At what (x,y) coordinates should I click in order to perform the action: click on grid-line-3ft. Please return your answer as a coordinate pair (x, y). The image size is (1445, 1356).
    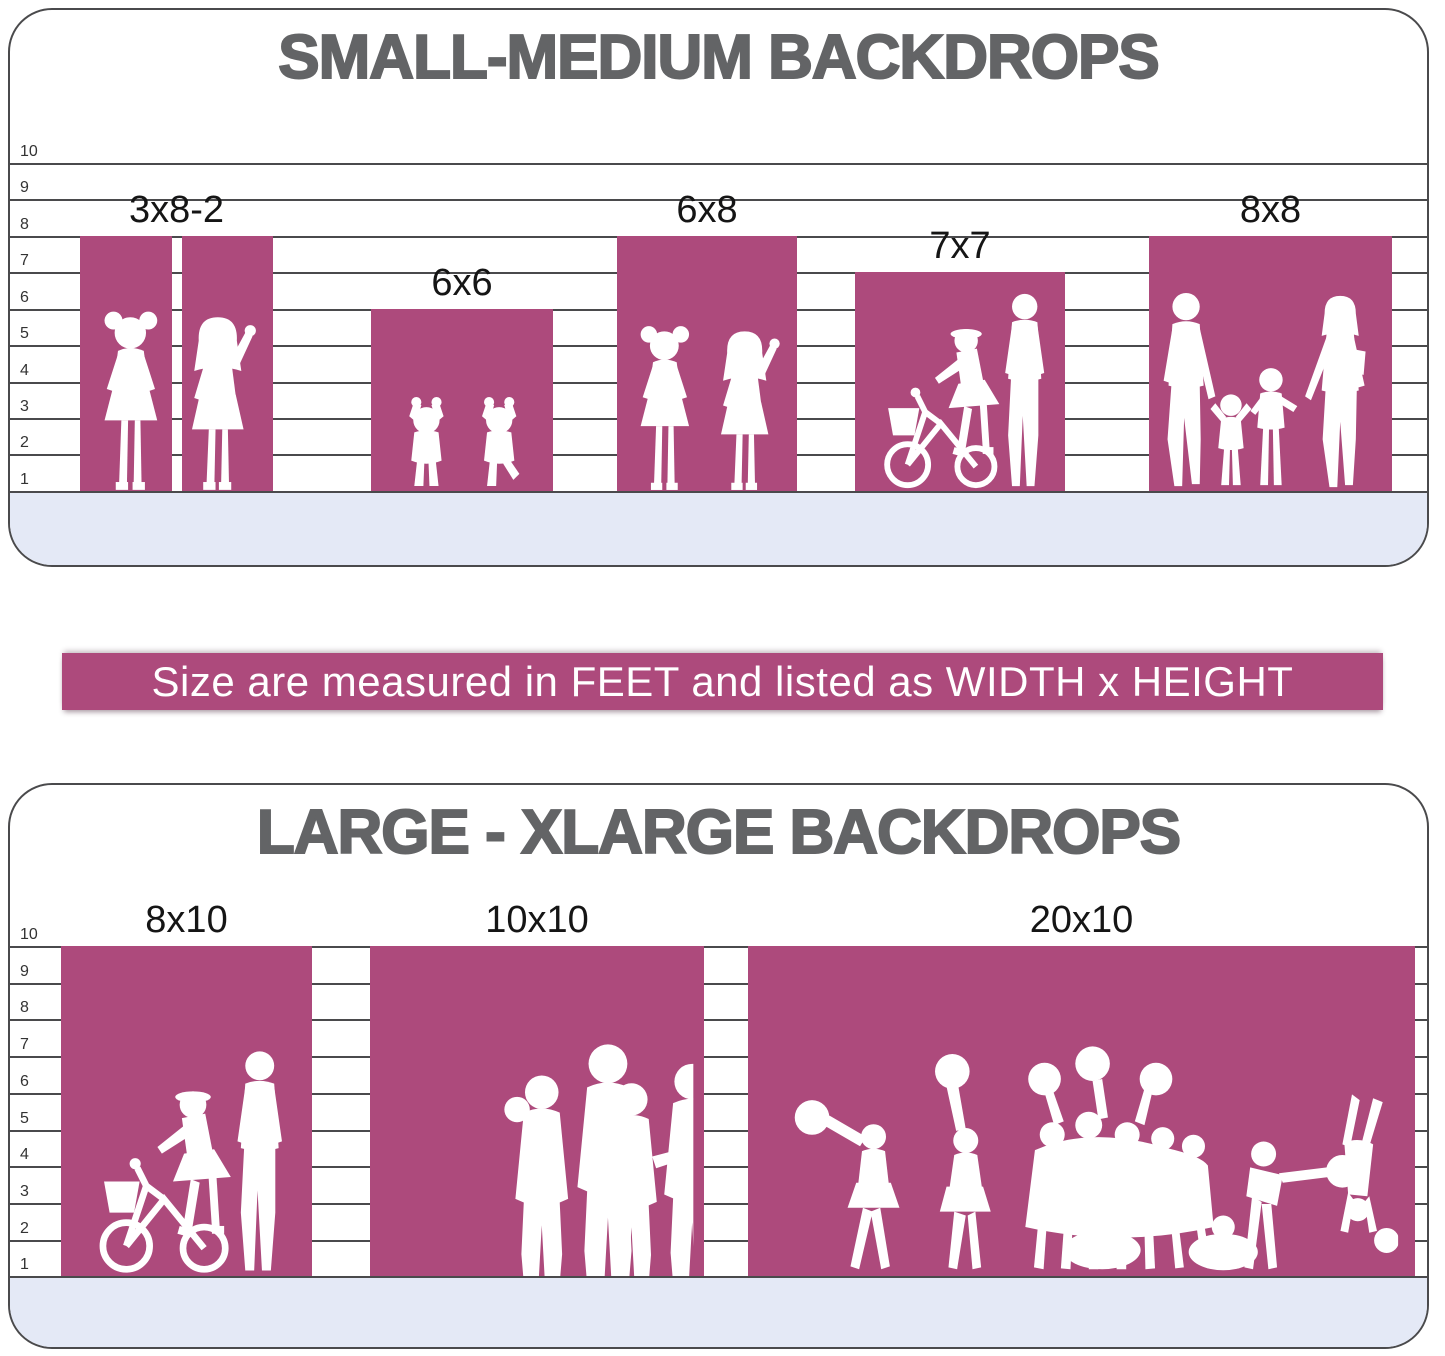
    Looking at the image, I should click on (718, 1203).